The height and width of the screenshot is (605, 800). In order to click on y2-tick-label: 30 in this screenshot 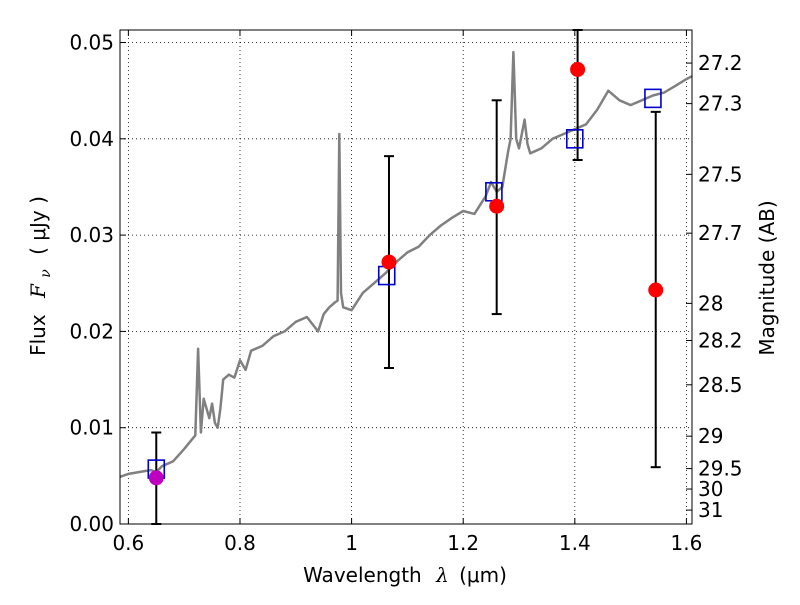, I will do `click(710, 489)`.